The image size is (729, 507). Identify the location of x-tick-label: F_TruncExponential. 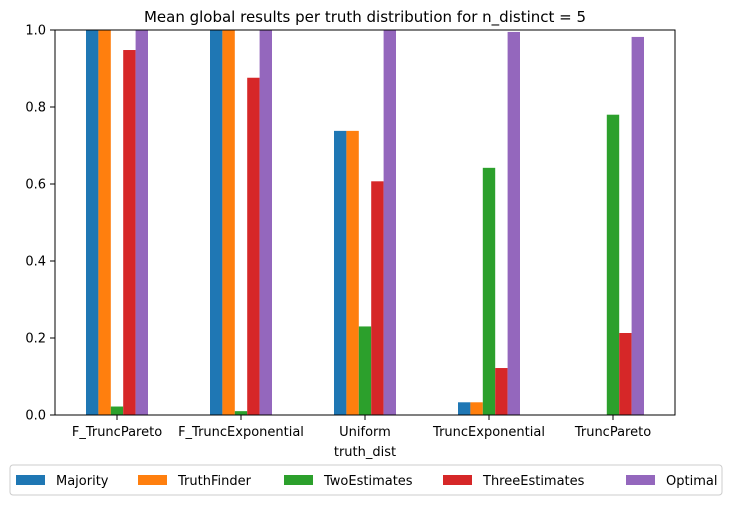
(241, 432).